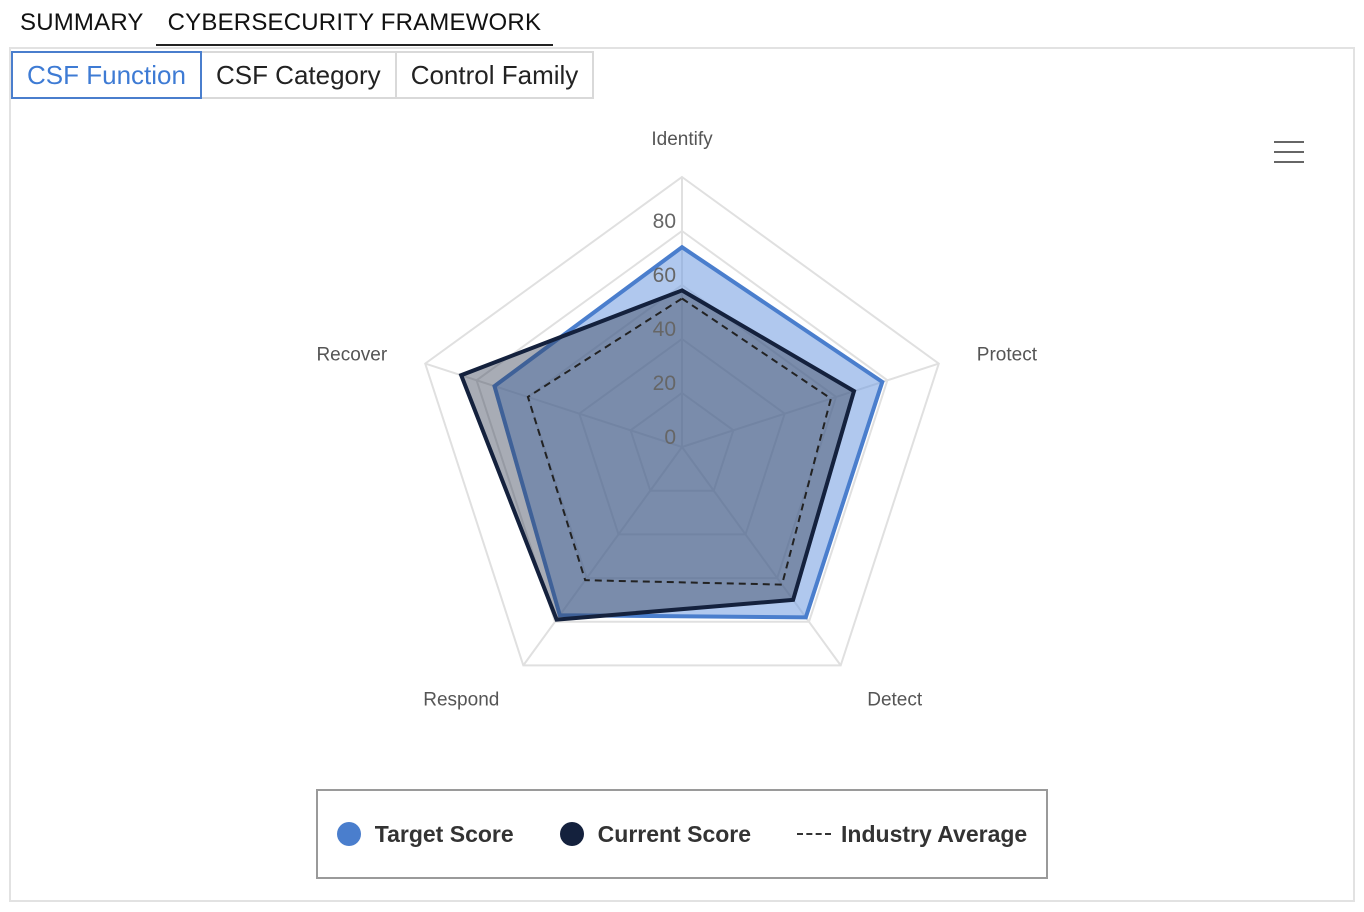 The width and height of the screenshot is (1364, 912). What do you see at coordinates (571, 834) in the screenshot?
I see `legend-dot-current-icon` at bounding box center [571, 834].